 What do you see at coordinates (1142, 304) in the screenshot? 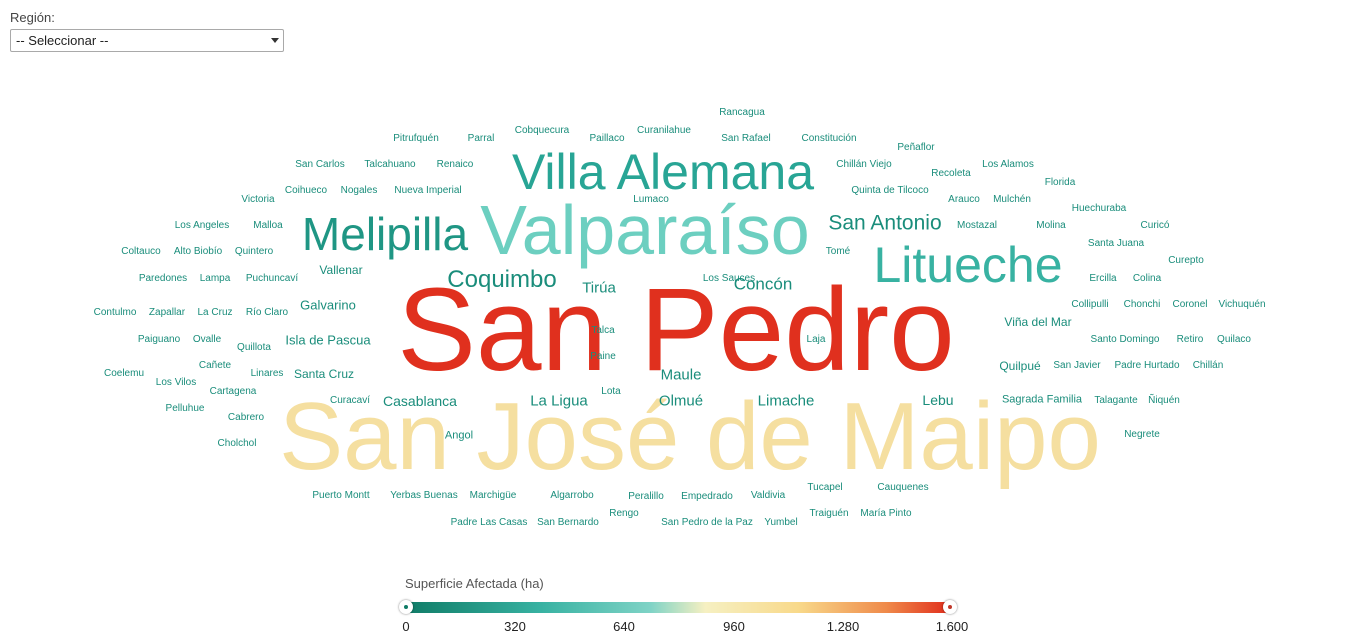
I see `cloud-word: Chonchi` at bounding box center [1142, 304].